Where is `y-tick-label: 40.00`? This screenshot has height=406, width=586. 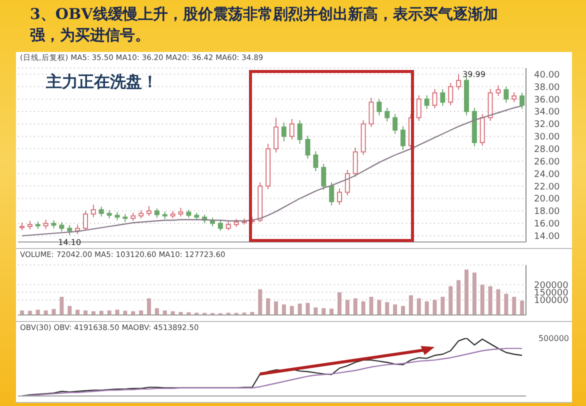 y-tick-label: 40.00 is located at coordinates (547, 75).